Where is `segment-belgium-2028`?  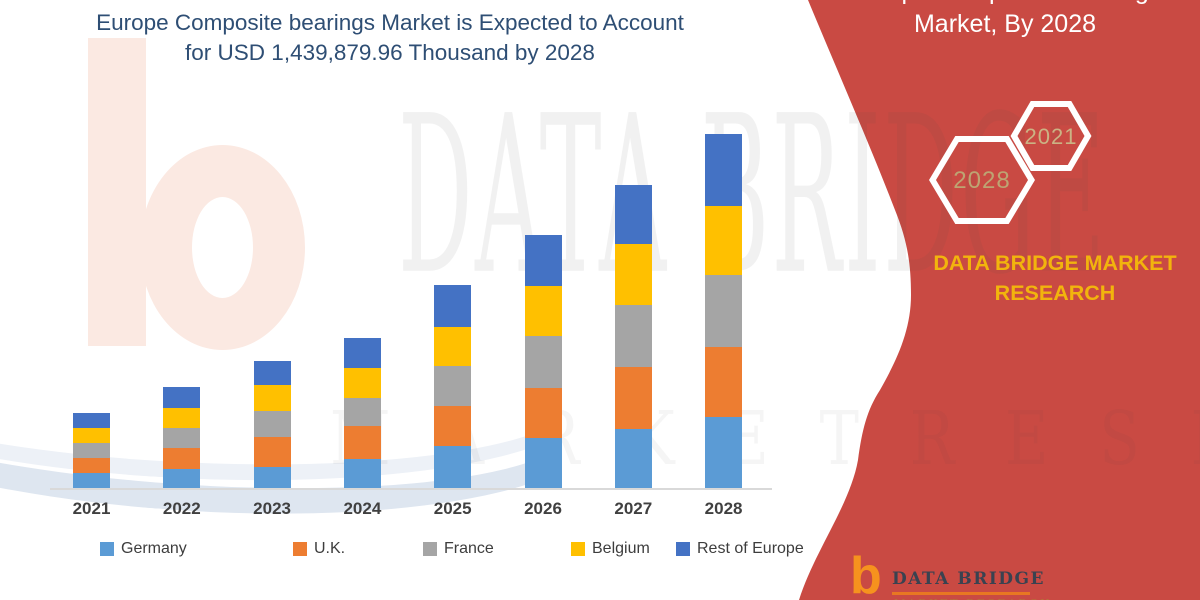 segment-belgium-2028 is located at coordinates (724, 240).